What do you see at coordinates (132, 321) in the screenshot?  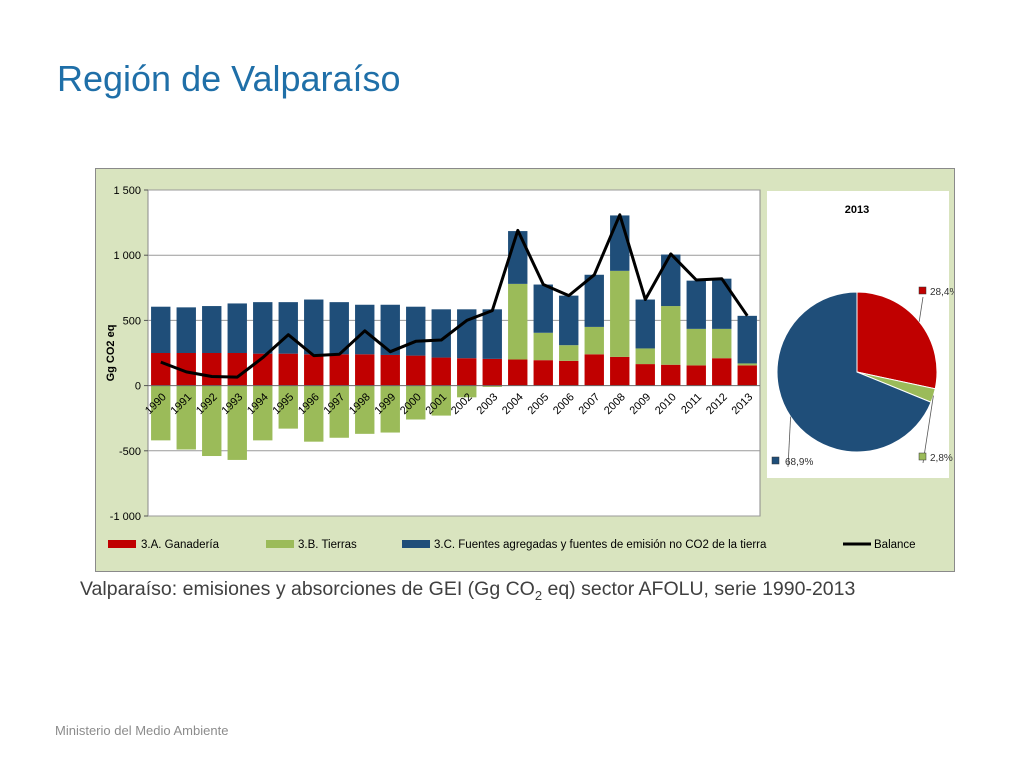 I see `y-tick-label: 500` at bounding box center [132, 321].